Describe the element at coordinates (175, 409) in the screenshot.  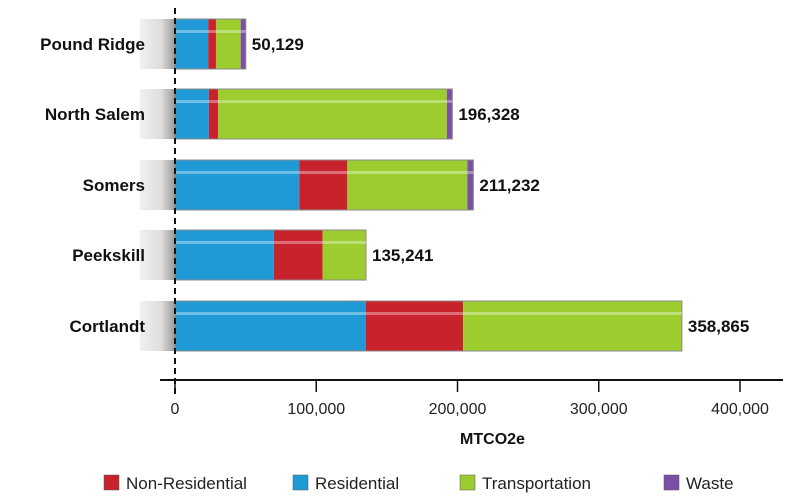
I see `x-tick-label-0: 0` at that location.